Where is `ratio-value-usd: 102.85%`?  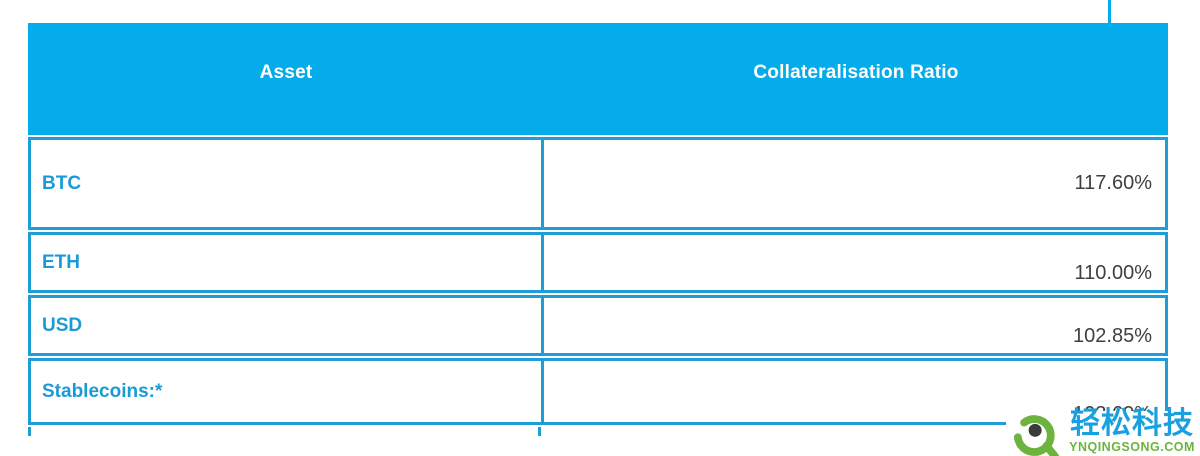 ratio-value-usd: 102.85% is located at coordinates (1112, 336).